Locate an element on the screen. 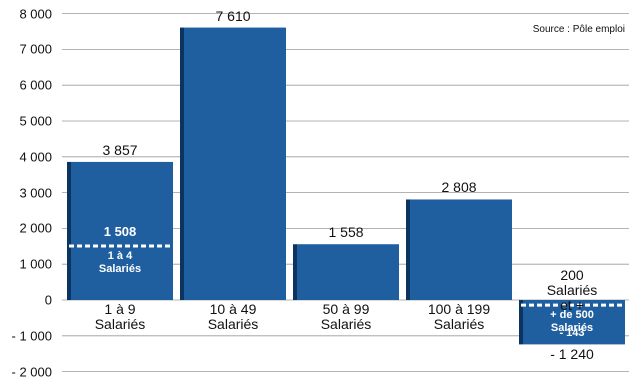 The height and width of the screenshot is (382, 629). value-label: 7 610 is located at coordinates (233, 15).